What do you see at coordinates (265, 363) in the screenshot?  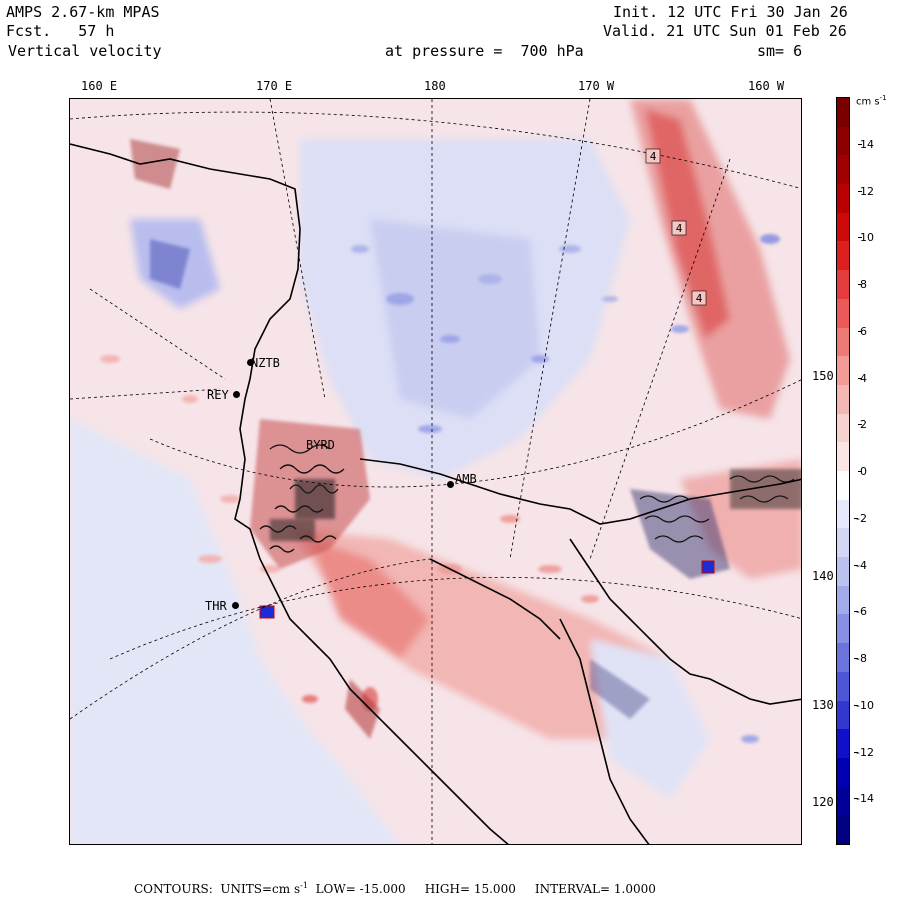 I see `station-label-nztb: NZTB` at bounding box center [265, 363].